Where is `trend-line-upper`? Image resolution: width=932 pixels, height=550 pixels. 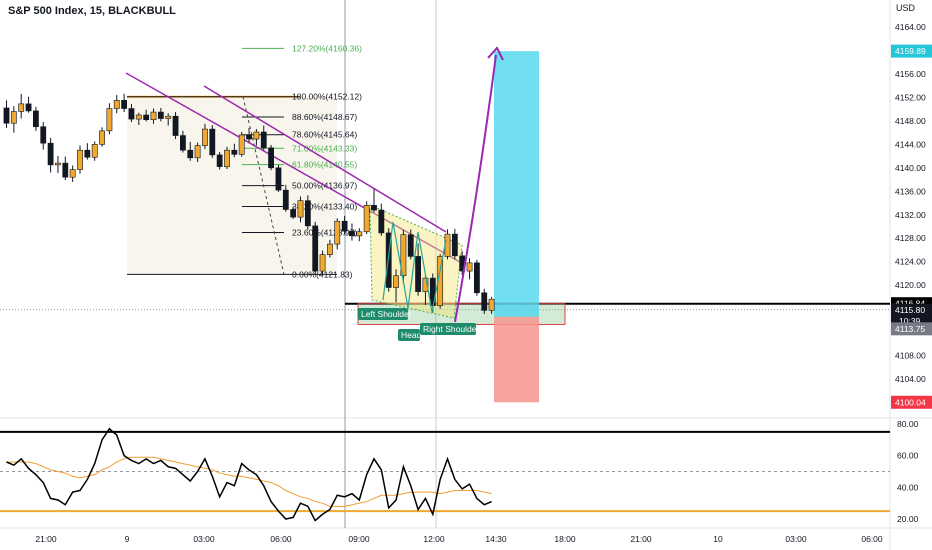
trend-line-upper is located at coordinates (293, 167).